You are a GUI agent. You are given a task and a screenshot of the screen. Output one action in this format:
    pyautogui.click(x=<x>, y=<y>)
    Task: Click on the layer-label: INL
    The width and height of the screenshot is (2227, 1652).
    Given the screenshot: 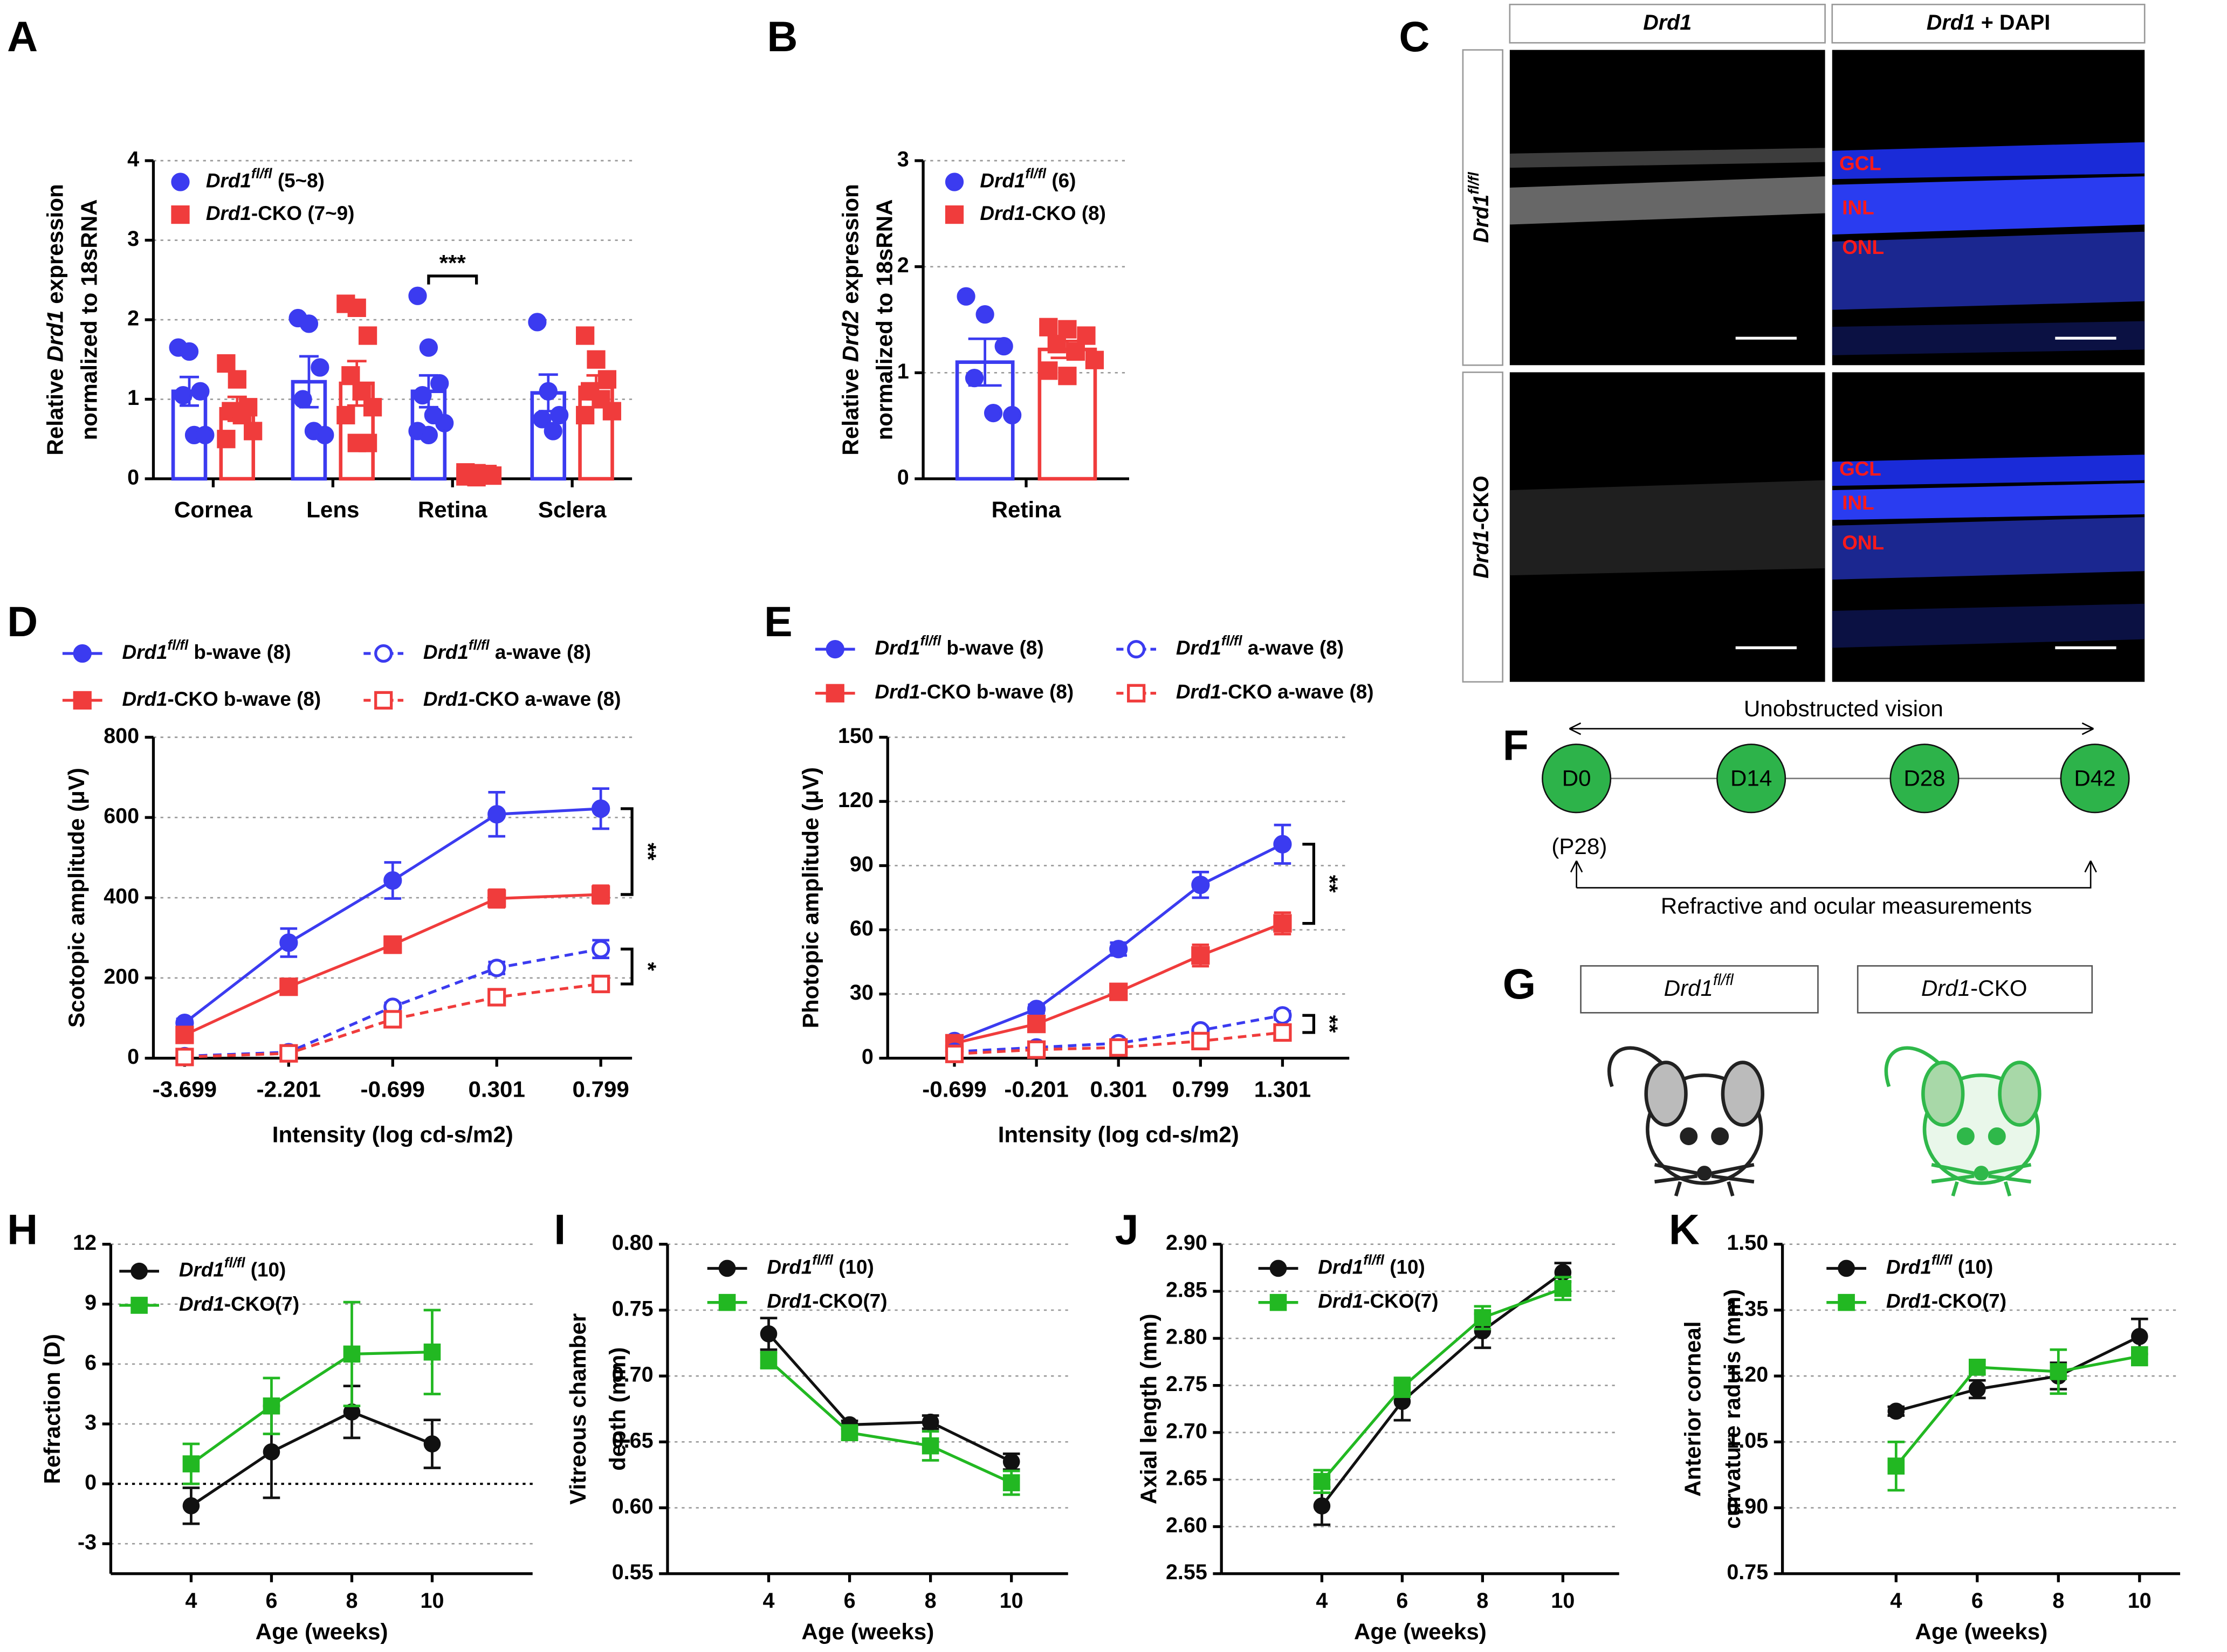 What is the action you would take?
    pyautogui.click(x=1858, y=207)
    